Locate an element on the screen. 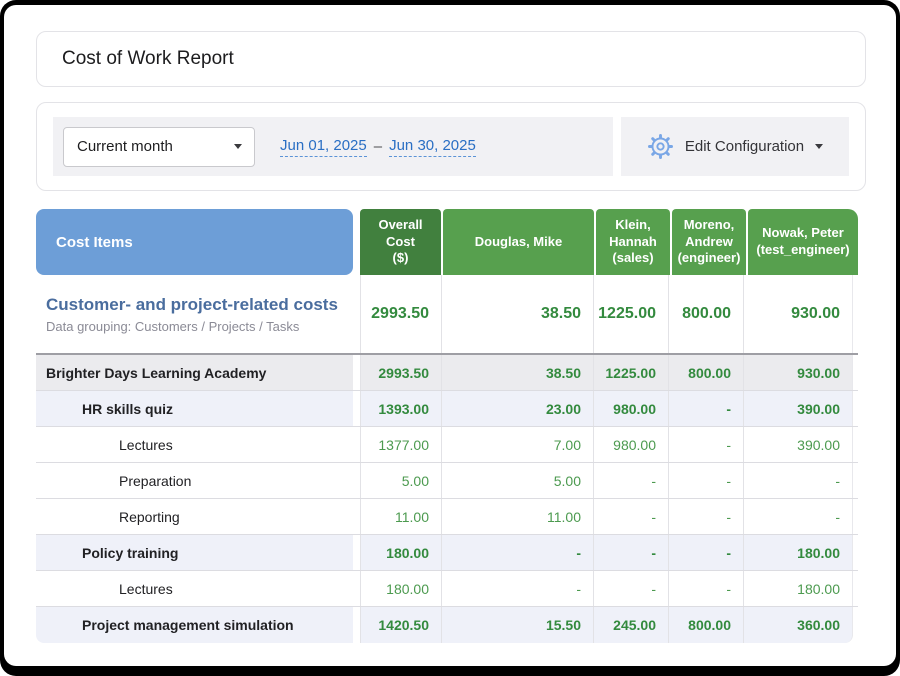 Image resolution: width=900 pixels, height=676 pixels. cell-nowak: 360.00 is located at coordinates (798, 625).